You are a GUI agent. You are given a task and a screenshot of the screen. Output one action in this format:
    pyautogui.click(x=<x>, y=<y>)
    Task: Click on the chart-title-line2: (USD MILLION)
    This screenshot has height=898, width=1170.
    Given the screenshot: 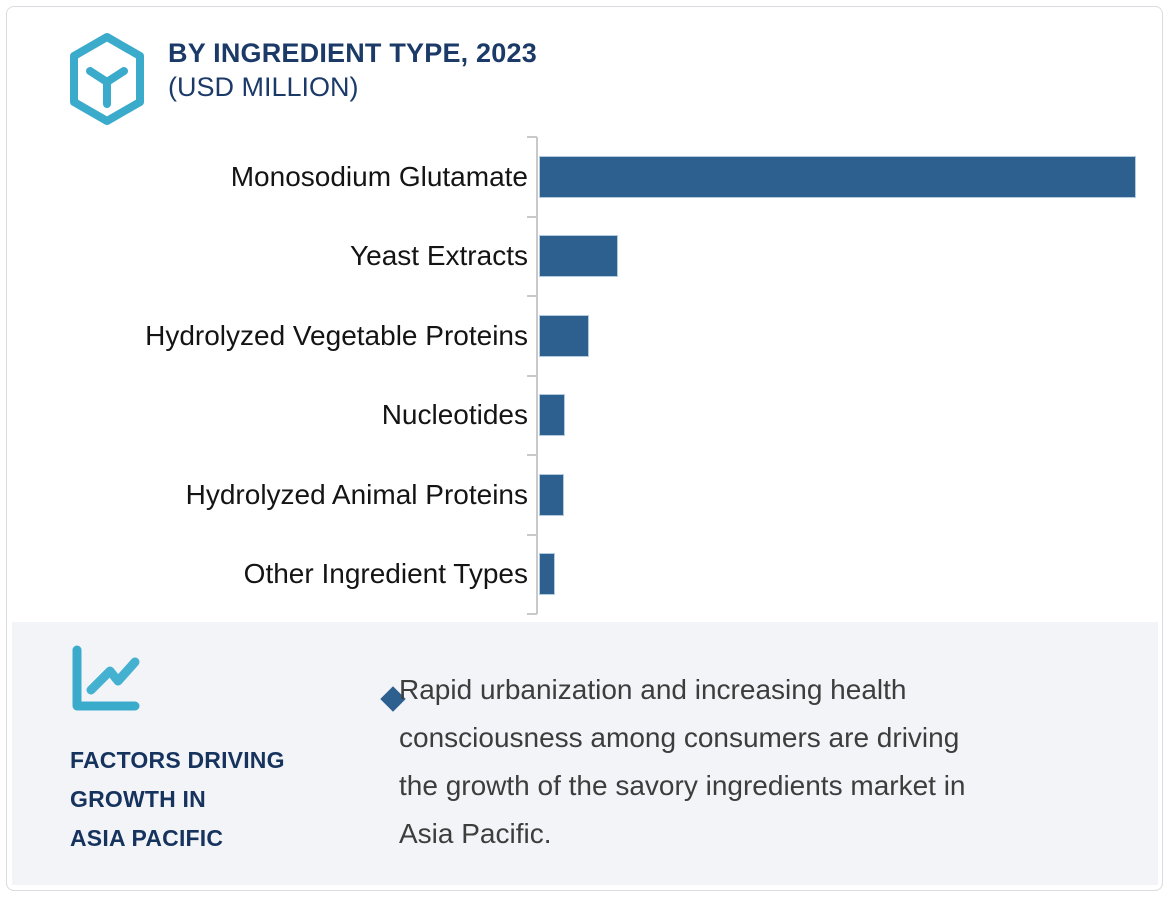 What is the action you would take?
    pyautogui.click(x=263, y=87)
    